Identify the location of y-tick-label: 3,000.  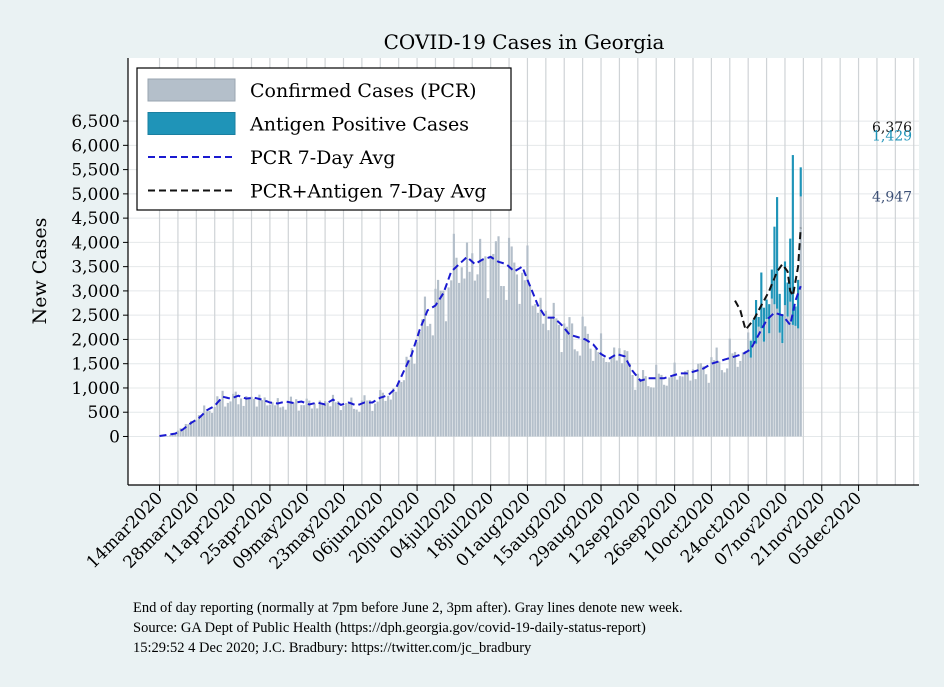
(95, 292).